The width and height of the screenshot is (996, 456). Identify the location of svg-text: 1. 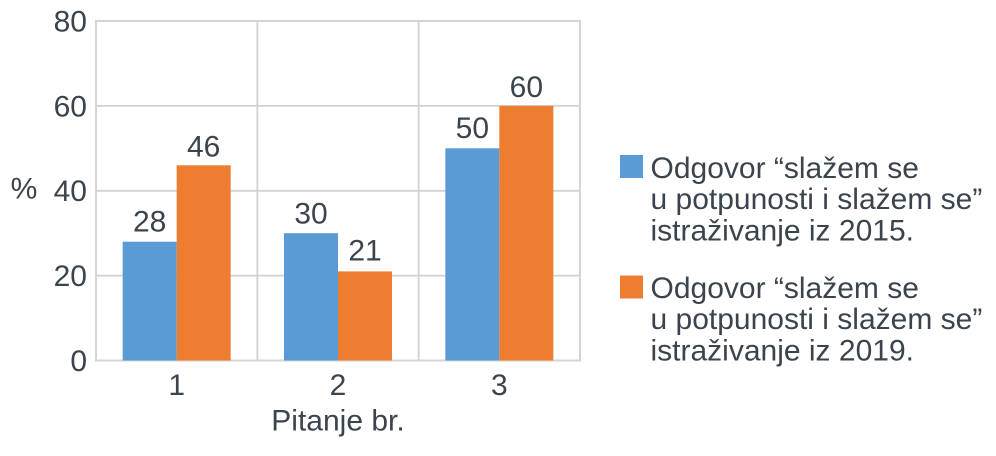
(176, 385).